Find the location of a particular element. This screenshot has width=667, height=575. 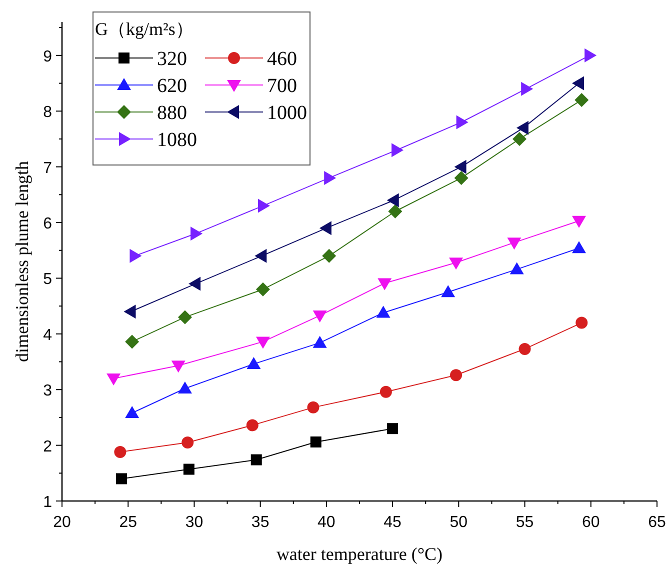

legend-title: G（kg/m²s） is located at coordinates (144, 29).